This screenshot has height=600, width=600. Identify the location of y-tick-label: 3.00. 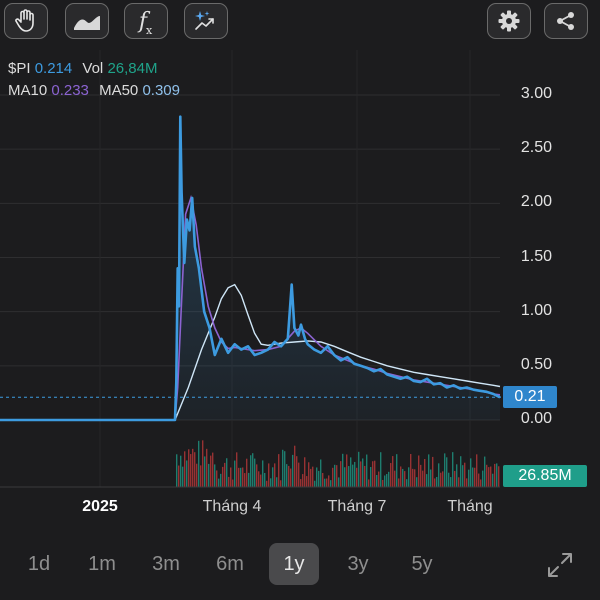
(536, 93).